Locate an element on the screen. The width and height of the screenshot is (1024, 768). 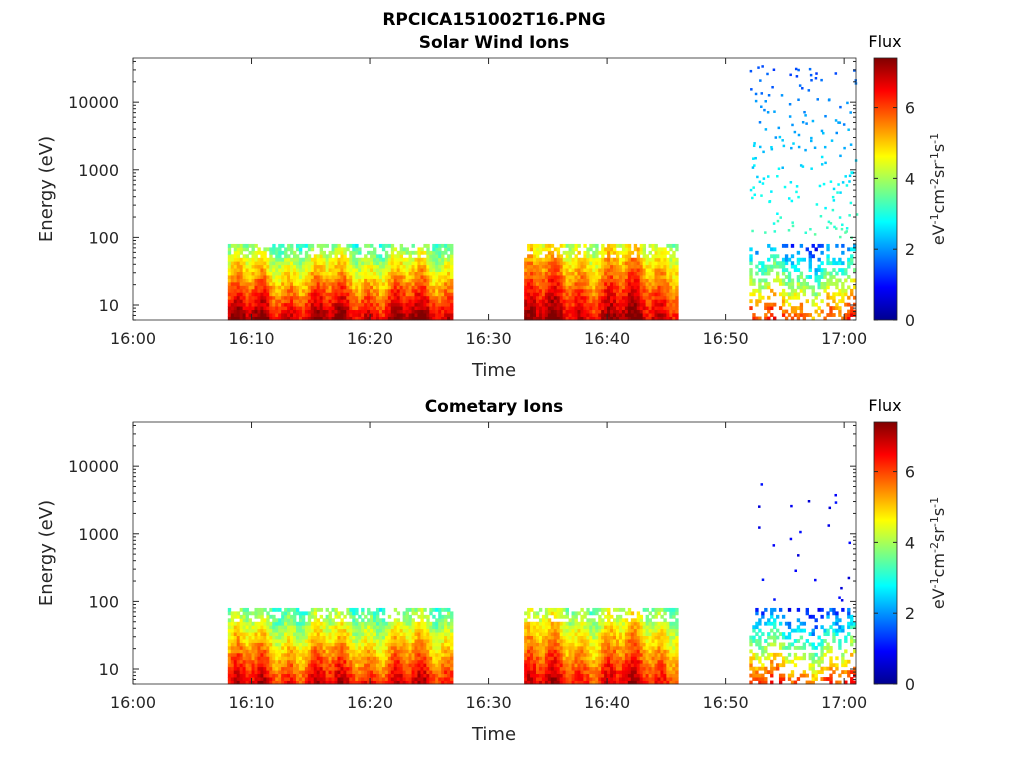
figure-filename: RPCICA151002T16.PNG is located at coordinates (493, 20).